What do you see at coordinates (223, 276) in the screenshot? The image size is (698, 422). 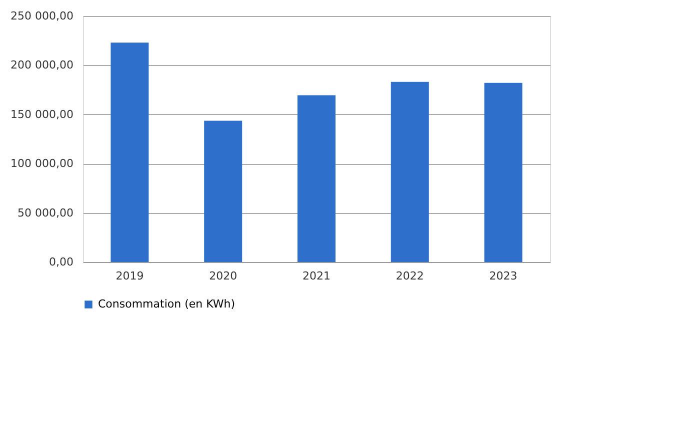 I see `x-tick-label: 2020` at bounding box center [223, 276].